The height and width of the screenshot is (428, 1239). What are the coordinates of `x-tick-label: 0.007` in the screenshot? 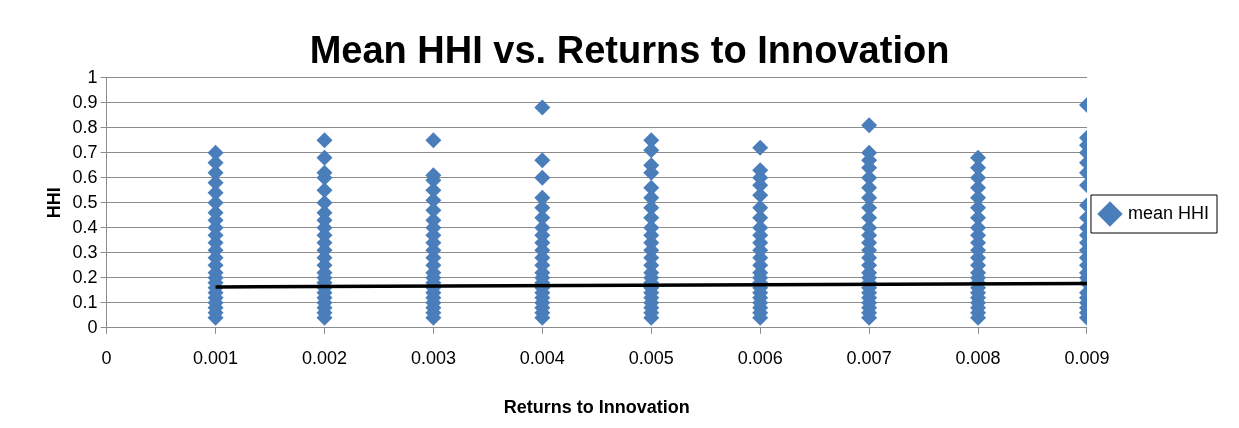 It's located at (869, 357).